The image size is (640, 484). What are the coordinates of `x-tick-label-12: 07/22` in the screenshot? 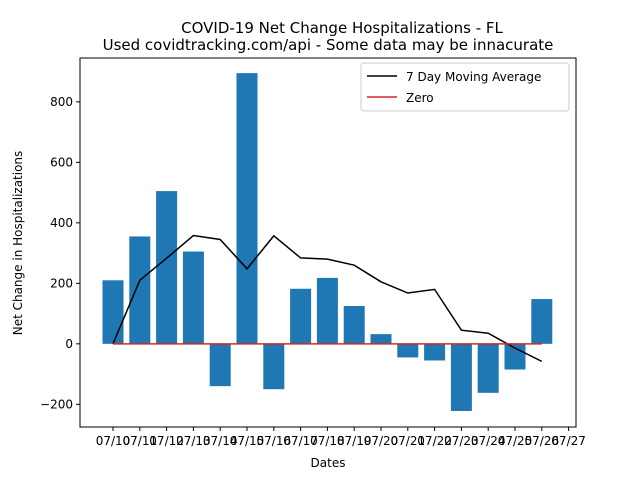 It's located at (434, 441).